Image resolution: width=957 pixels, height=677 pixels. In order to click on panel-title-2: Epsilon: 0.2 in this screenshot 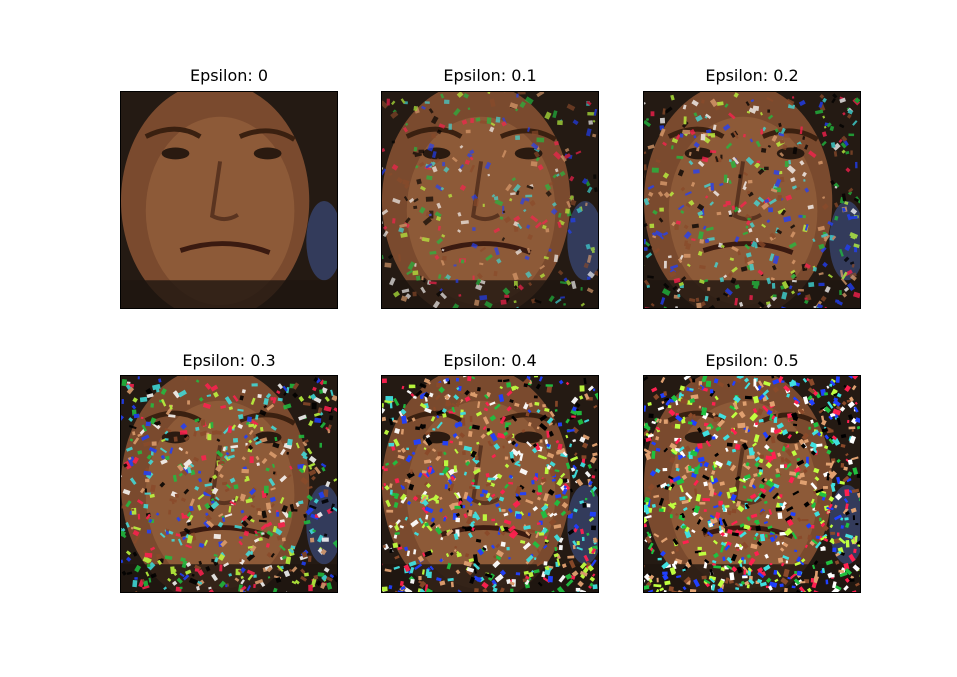, I will do `click(752, 76)`.